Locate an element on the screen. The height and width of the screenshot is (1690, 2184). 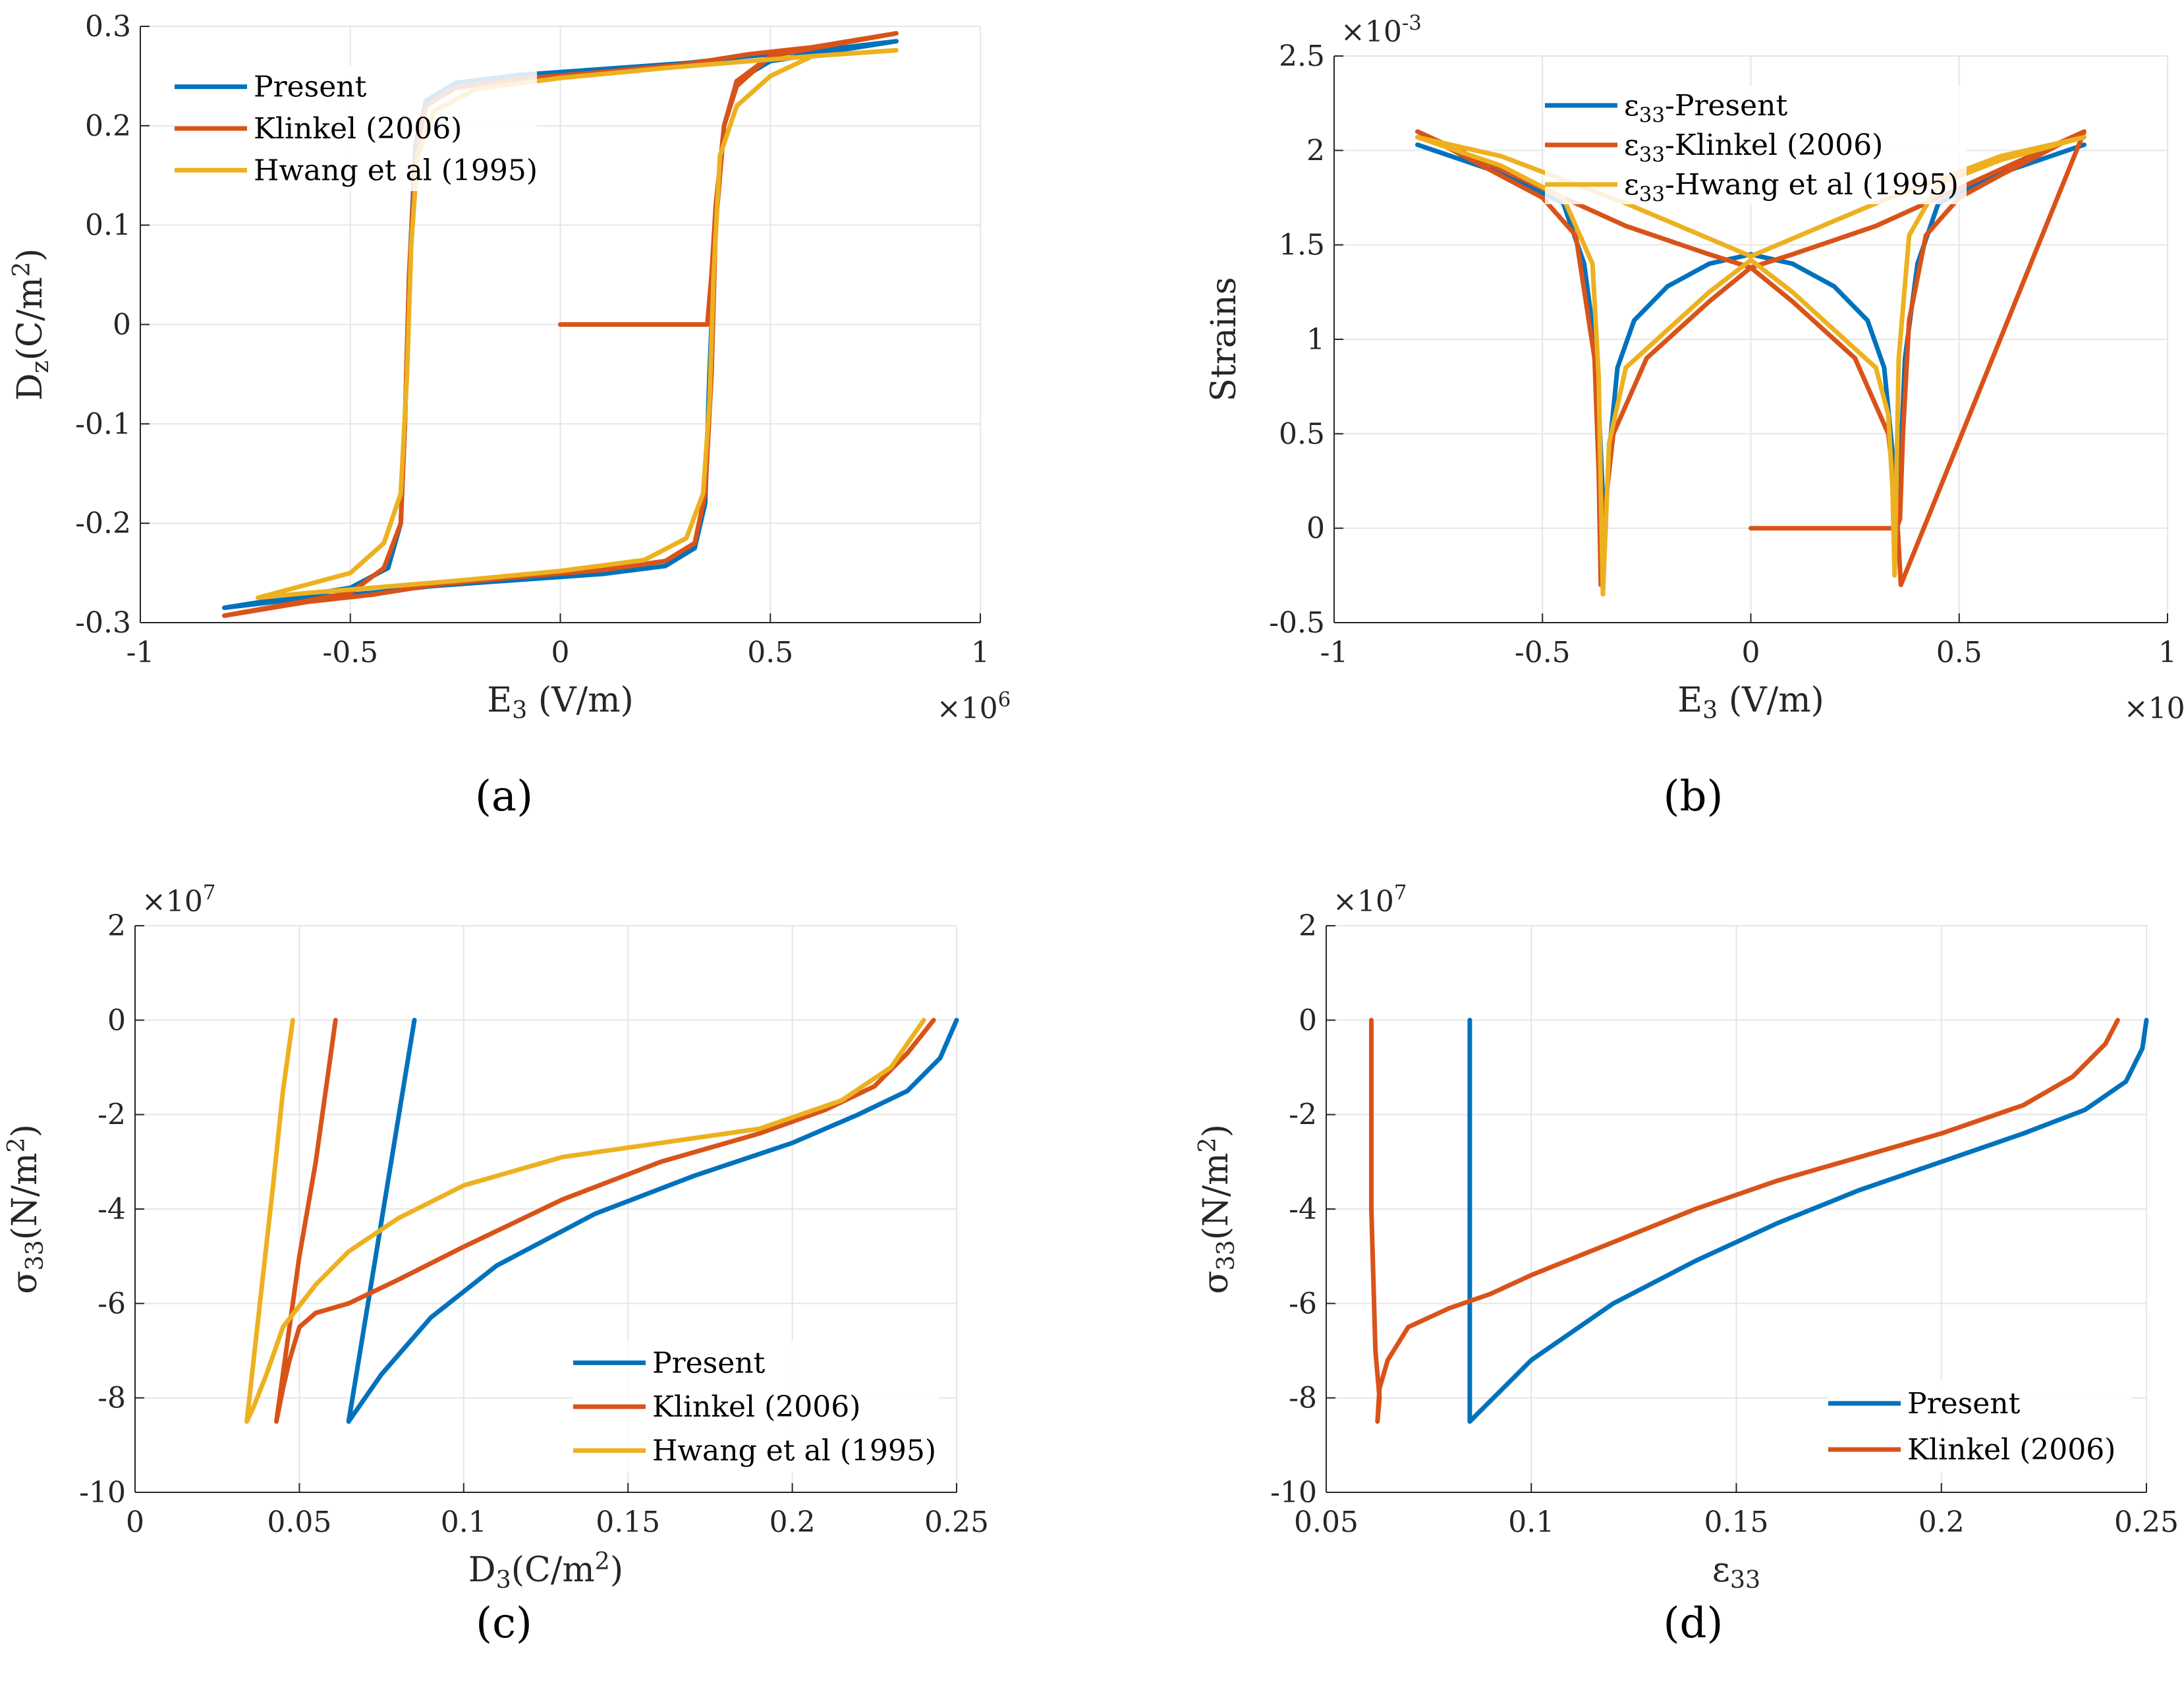
y-tick-label: 1.5 is located at coordinates (1302, 245).